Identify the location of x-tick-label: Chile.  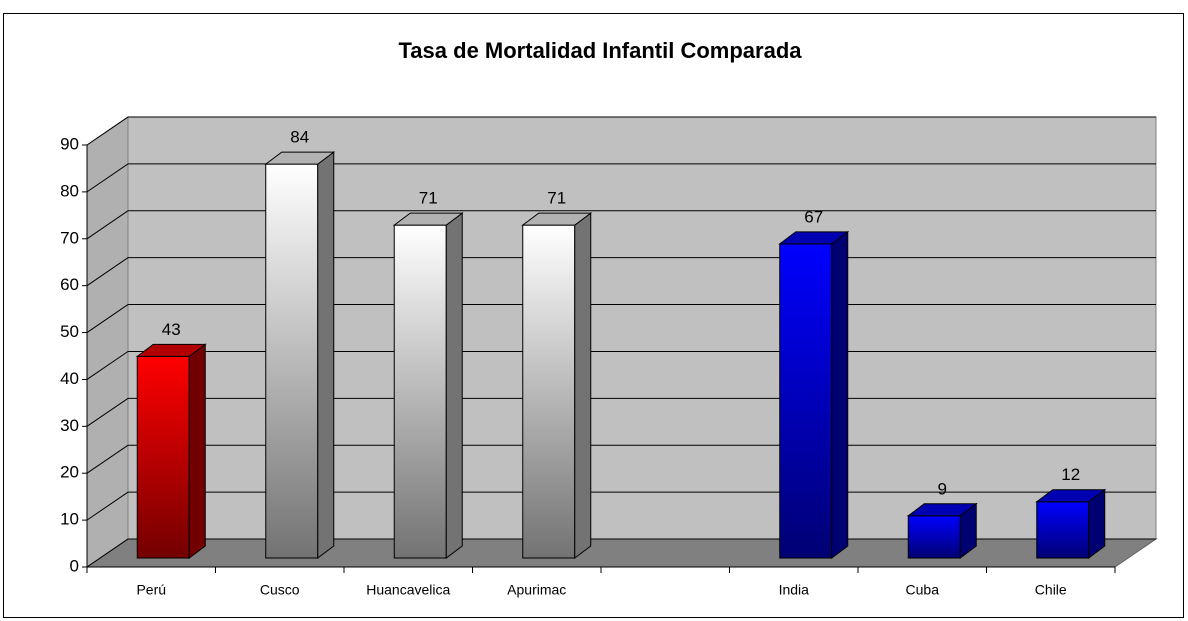
(1051, 590).